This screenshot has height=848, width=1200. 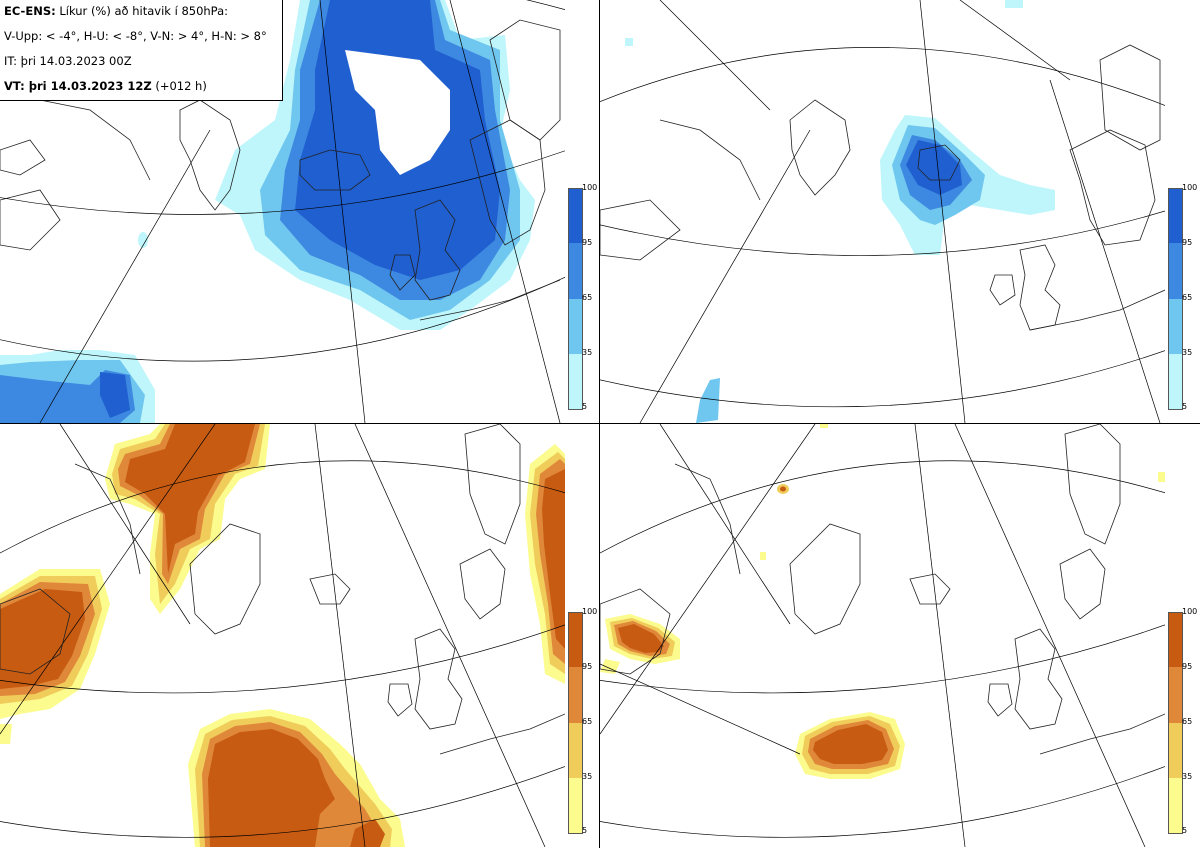 I want to click on colorbar-orange-left, so click(x=575, y=723).